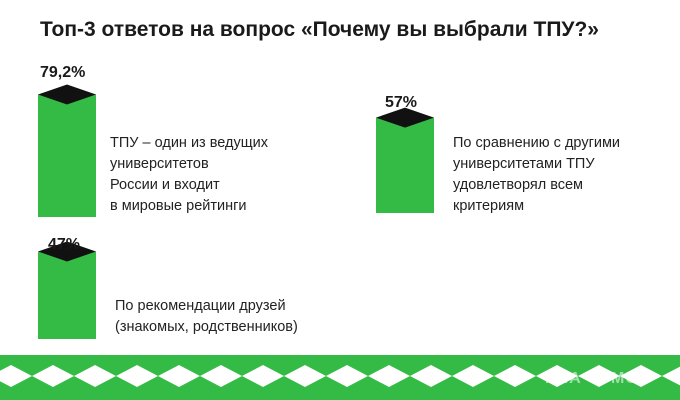 The height and width of the screenshot is (400, 680). I want to click on decorative-zigzag-stripe, so click(340, 377).